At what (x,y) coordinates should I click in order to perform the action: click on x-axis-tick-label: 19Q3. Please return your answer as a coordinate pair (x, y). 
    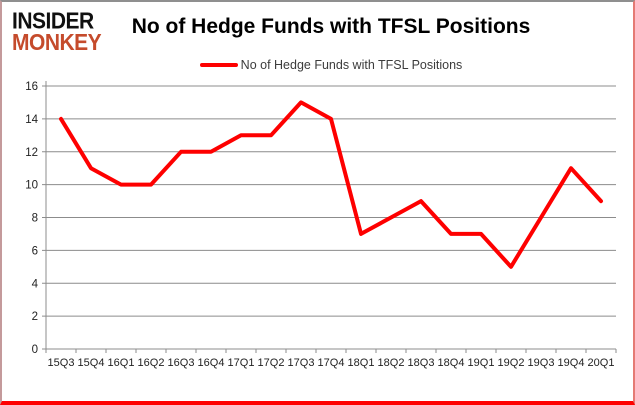
    Looking at the image, I should click on (541, 363).